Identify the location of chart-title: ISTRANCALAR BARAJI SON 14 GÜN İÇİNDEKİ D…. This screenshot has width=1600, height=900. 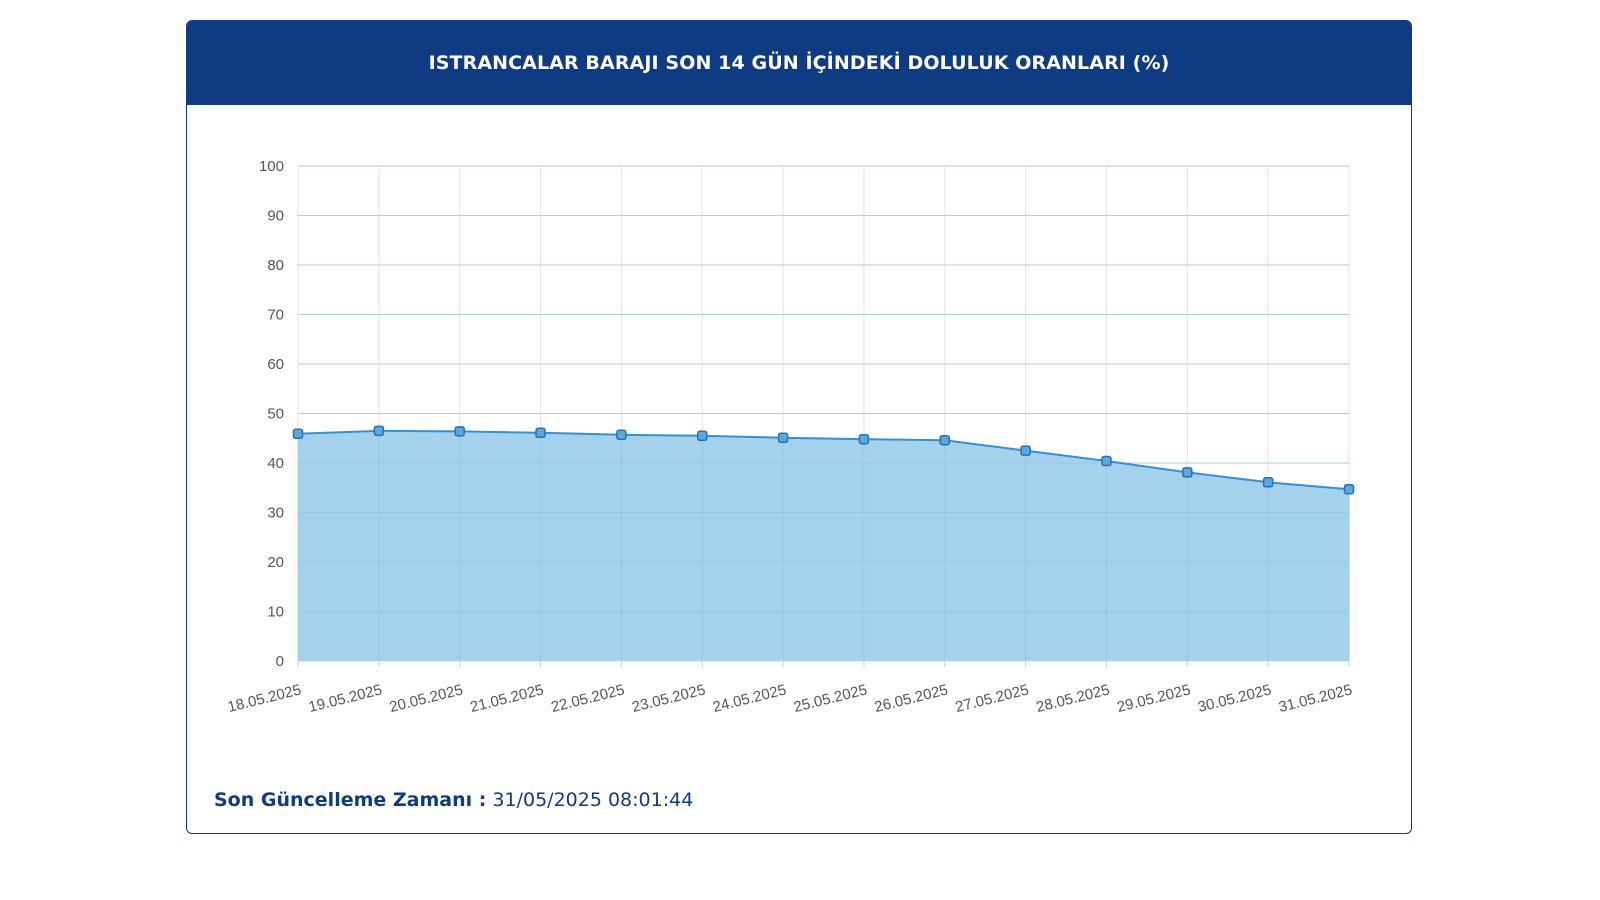
(799, 63).